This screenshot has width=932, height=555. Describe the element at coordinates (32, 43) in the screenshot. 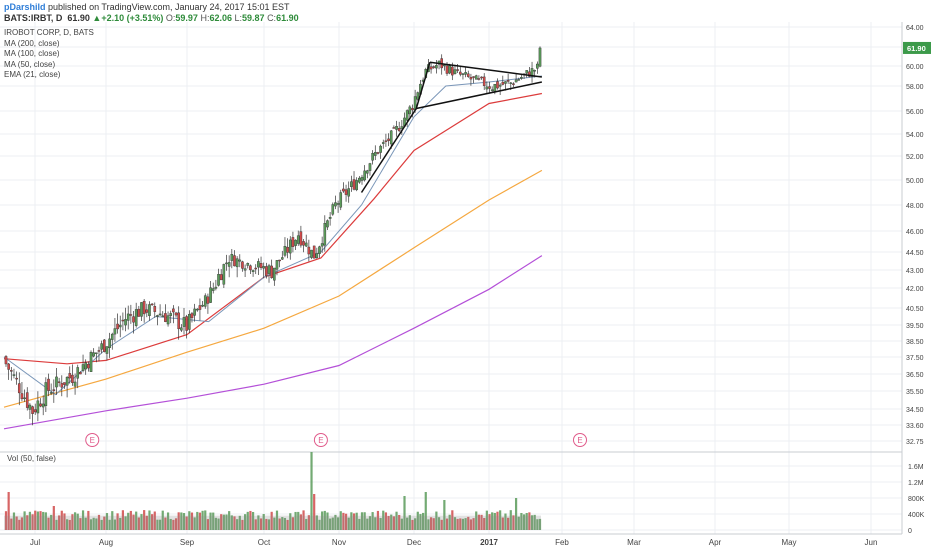

I see `legend-ma200: MA (200, close)` at that location.